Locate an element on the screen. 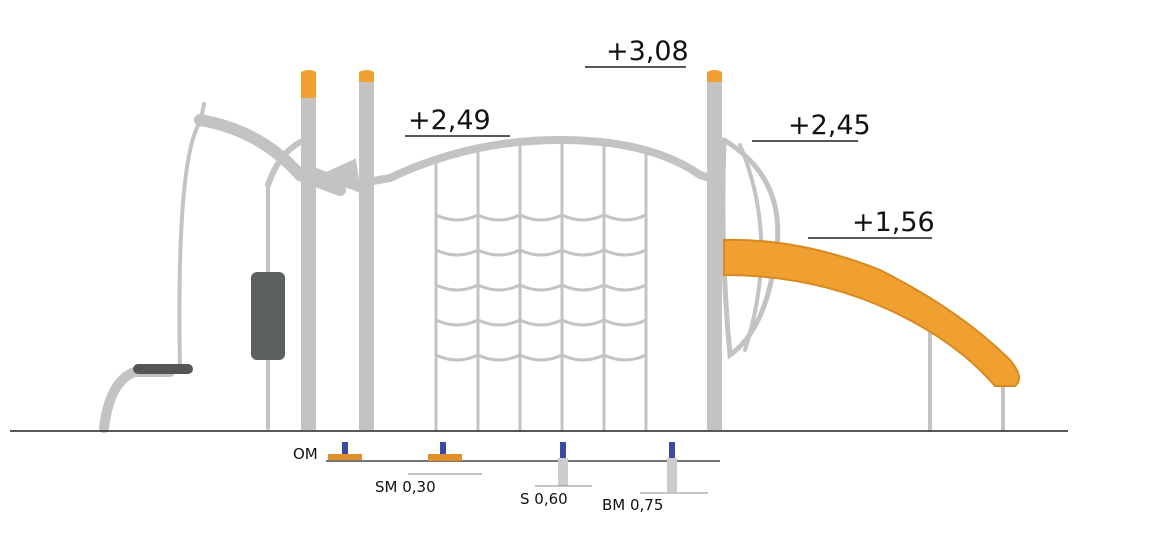 This screenshot has width=1173, height=542. anchor-label: S 0,60 is located at coordinates (544, 499).